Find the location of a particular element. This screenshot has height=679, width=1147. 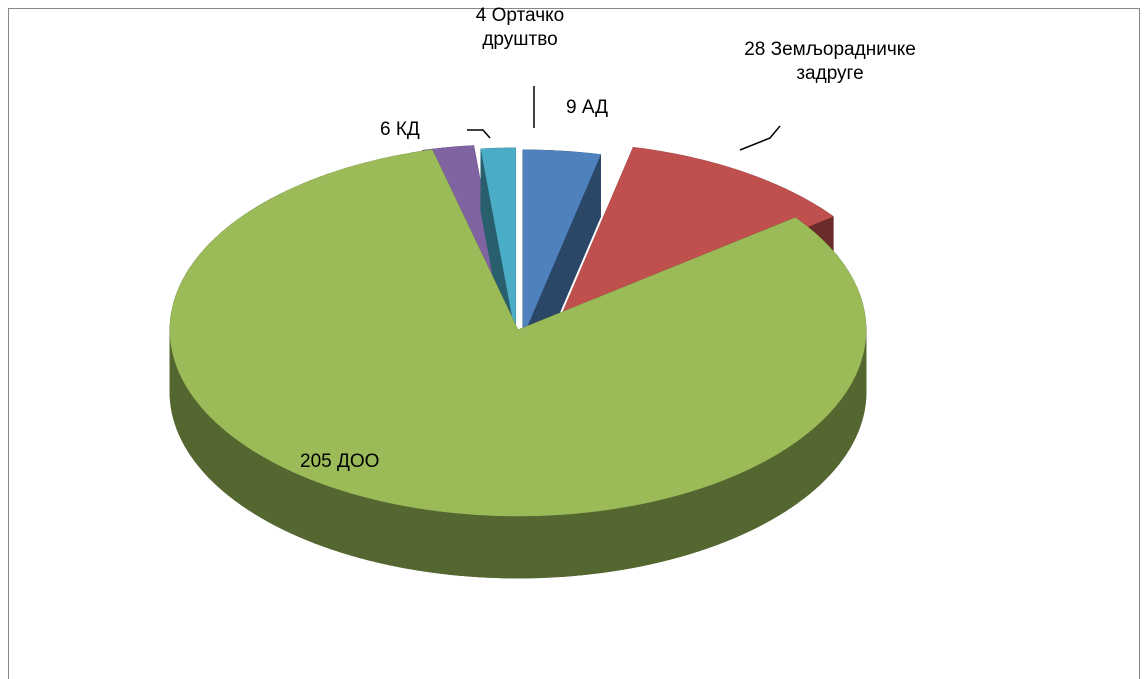

data-label: 6 КД is located at coordinates (400, 129).